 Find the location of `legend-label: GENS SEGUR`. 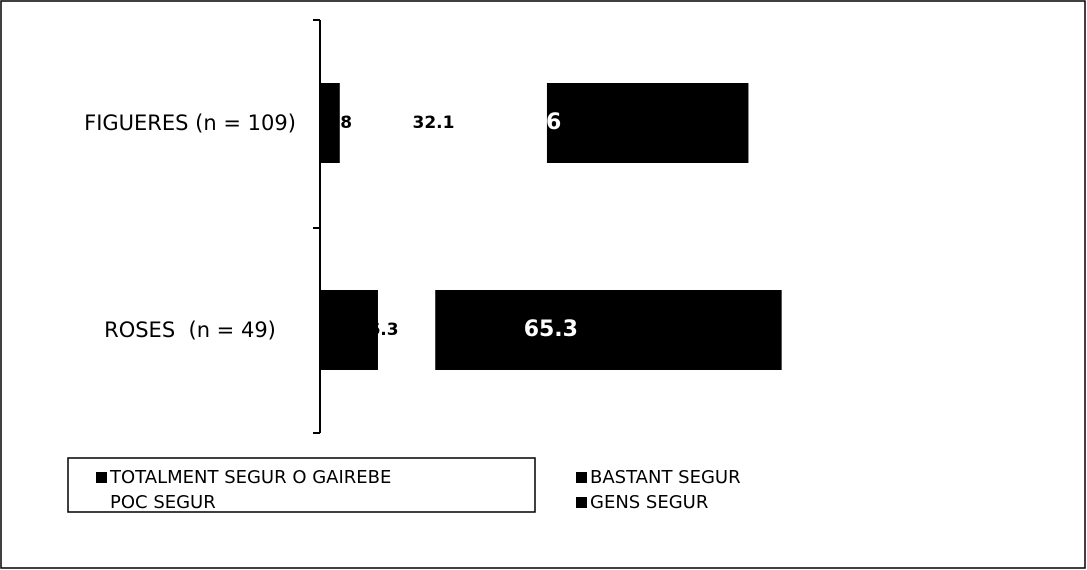

legend-label: GENS SEGUR is located at coordinates (649, 502).